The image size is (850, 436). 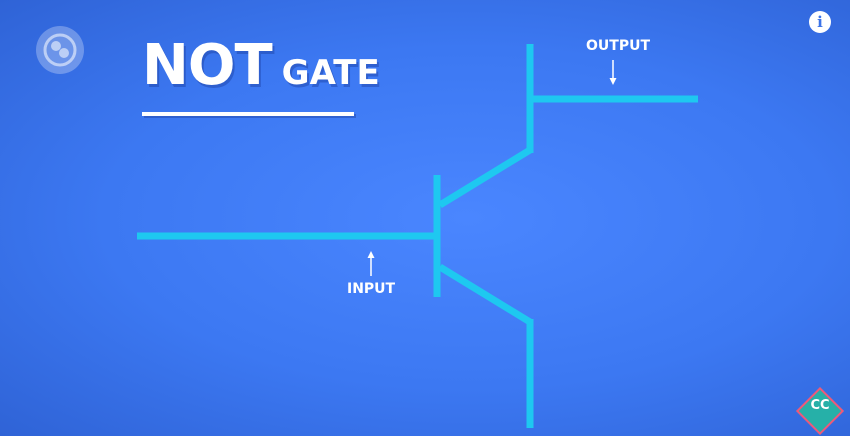 I want to click on cc-logo-text: CC, so click(x=820, y=405).